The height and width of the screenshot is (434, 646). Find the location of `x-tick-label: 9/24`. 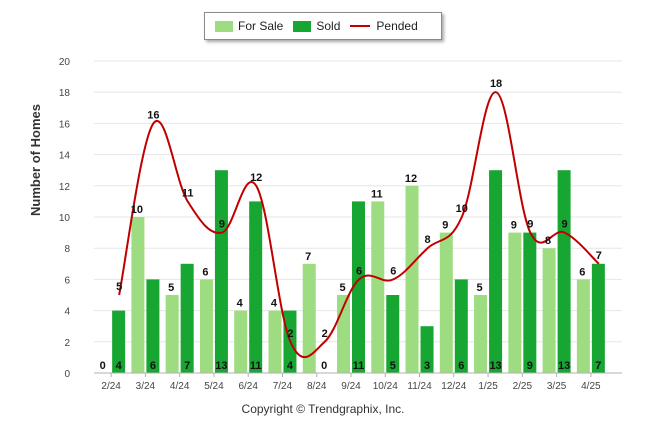

x-tick-label: 9/24 is located at coordinates (351, 386).